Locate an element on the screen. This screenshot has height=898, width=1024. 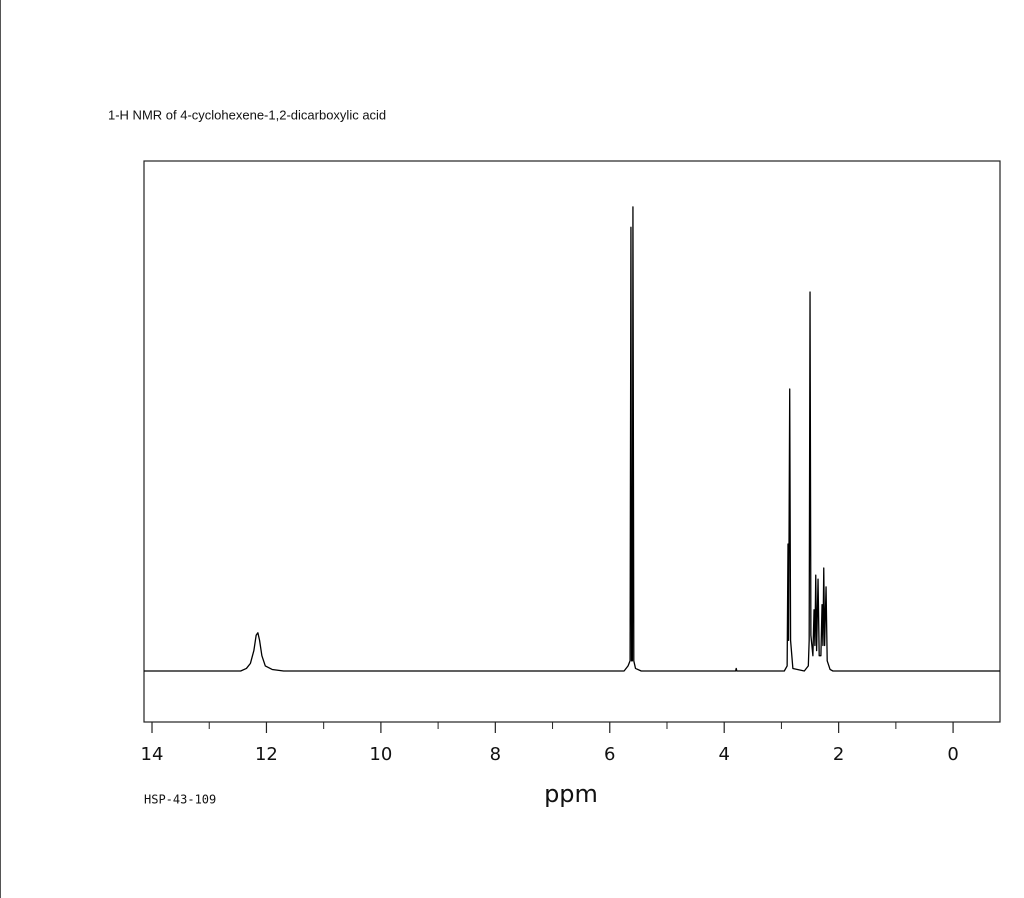
x-axis-label: ppm is located at coordinates (571, 794).